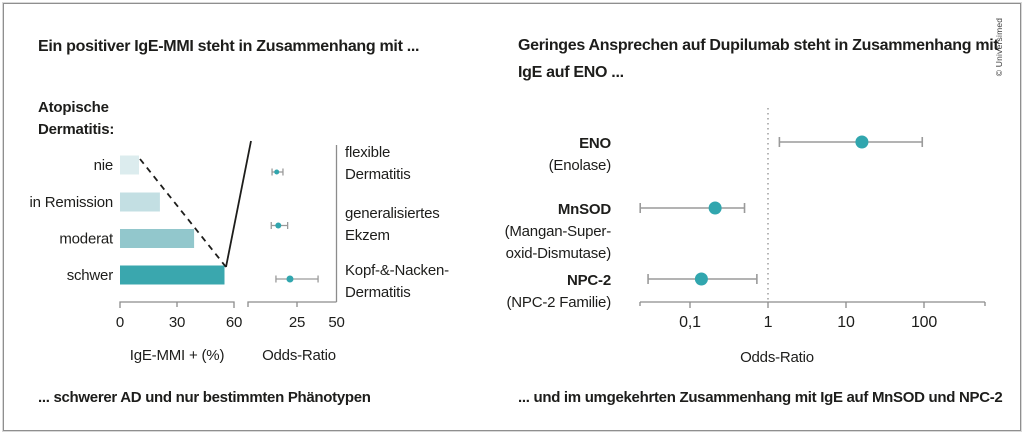  Describe the element at coordinates (177, 322) in the screenshot. I see `bar-x-tick-label: 30` at that location.